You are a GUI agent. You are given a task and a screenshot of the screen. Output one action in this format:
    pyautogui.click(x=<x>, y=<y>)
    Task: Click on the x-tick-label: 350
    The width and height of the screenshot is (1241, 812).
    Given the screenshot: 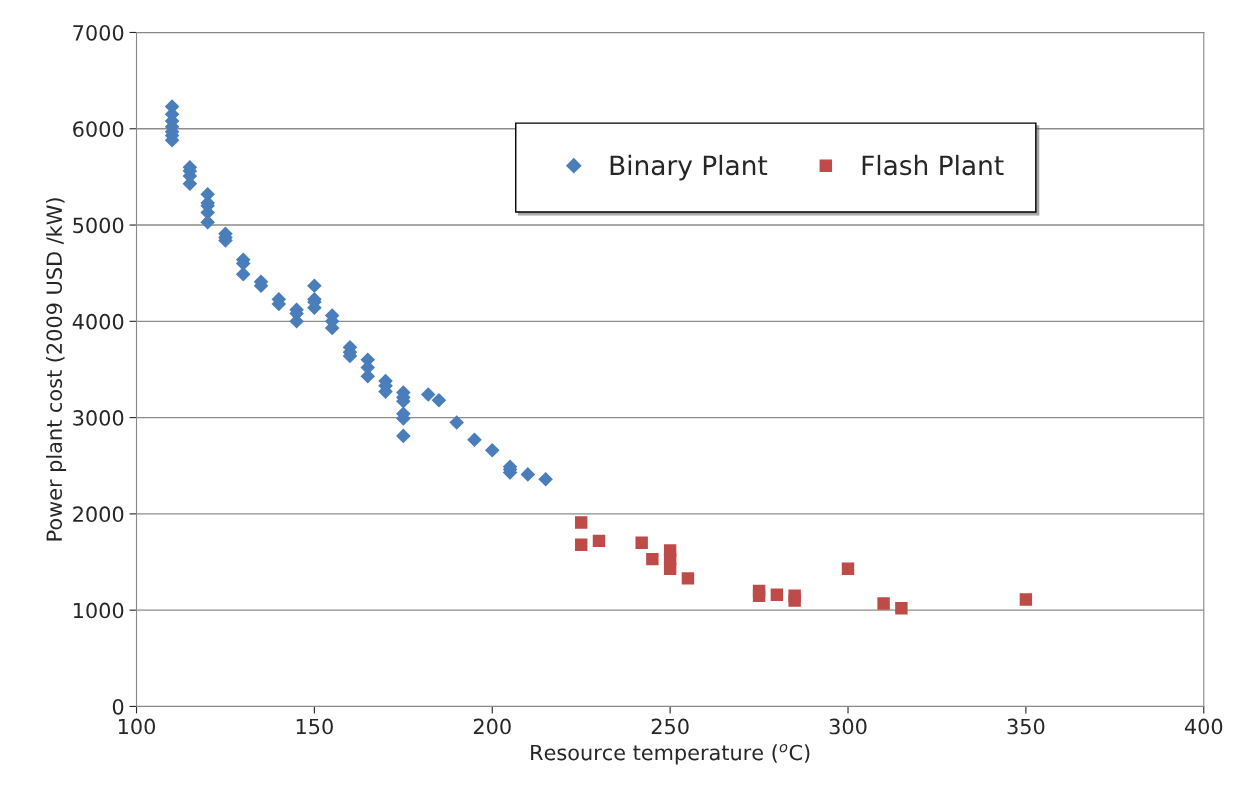 What is the action you would take?
    pyautogui.click(x=1026, y=726)
    